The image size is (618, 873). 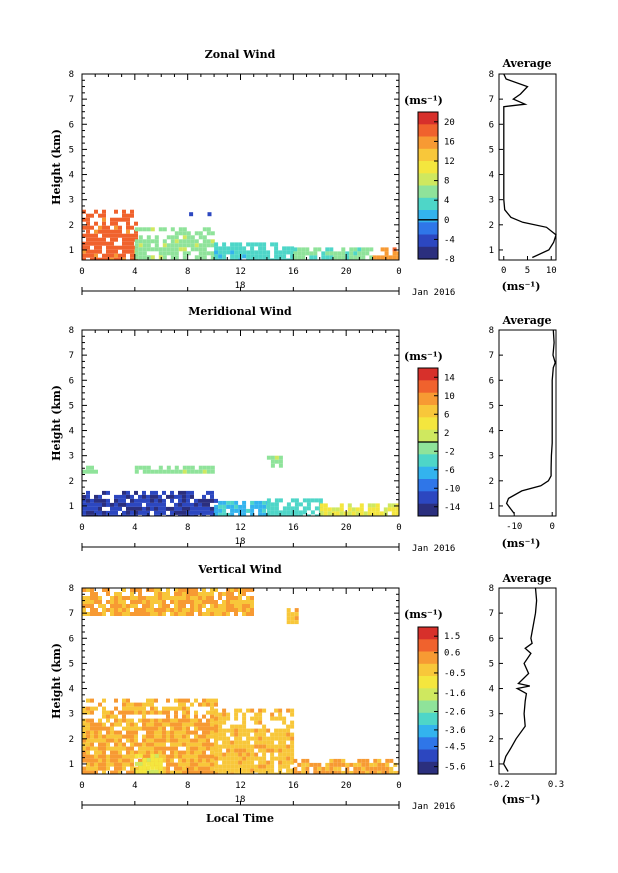 What do you see at coordinates (433, 807) in the screenshot?
I see `date-suffix: Jan 2016` at bounding box center [433, 807].